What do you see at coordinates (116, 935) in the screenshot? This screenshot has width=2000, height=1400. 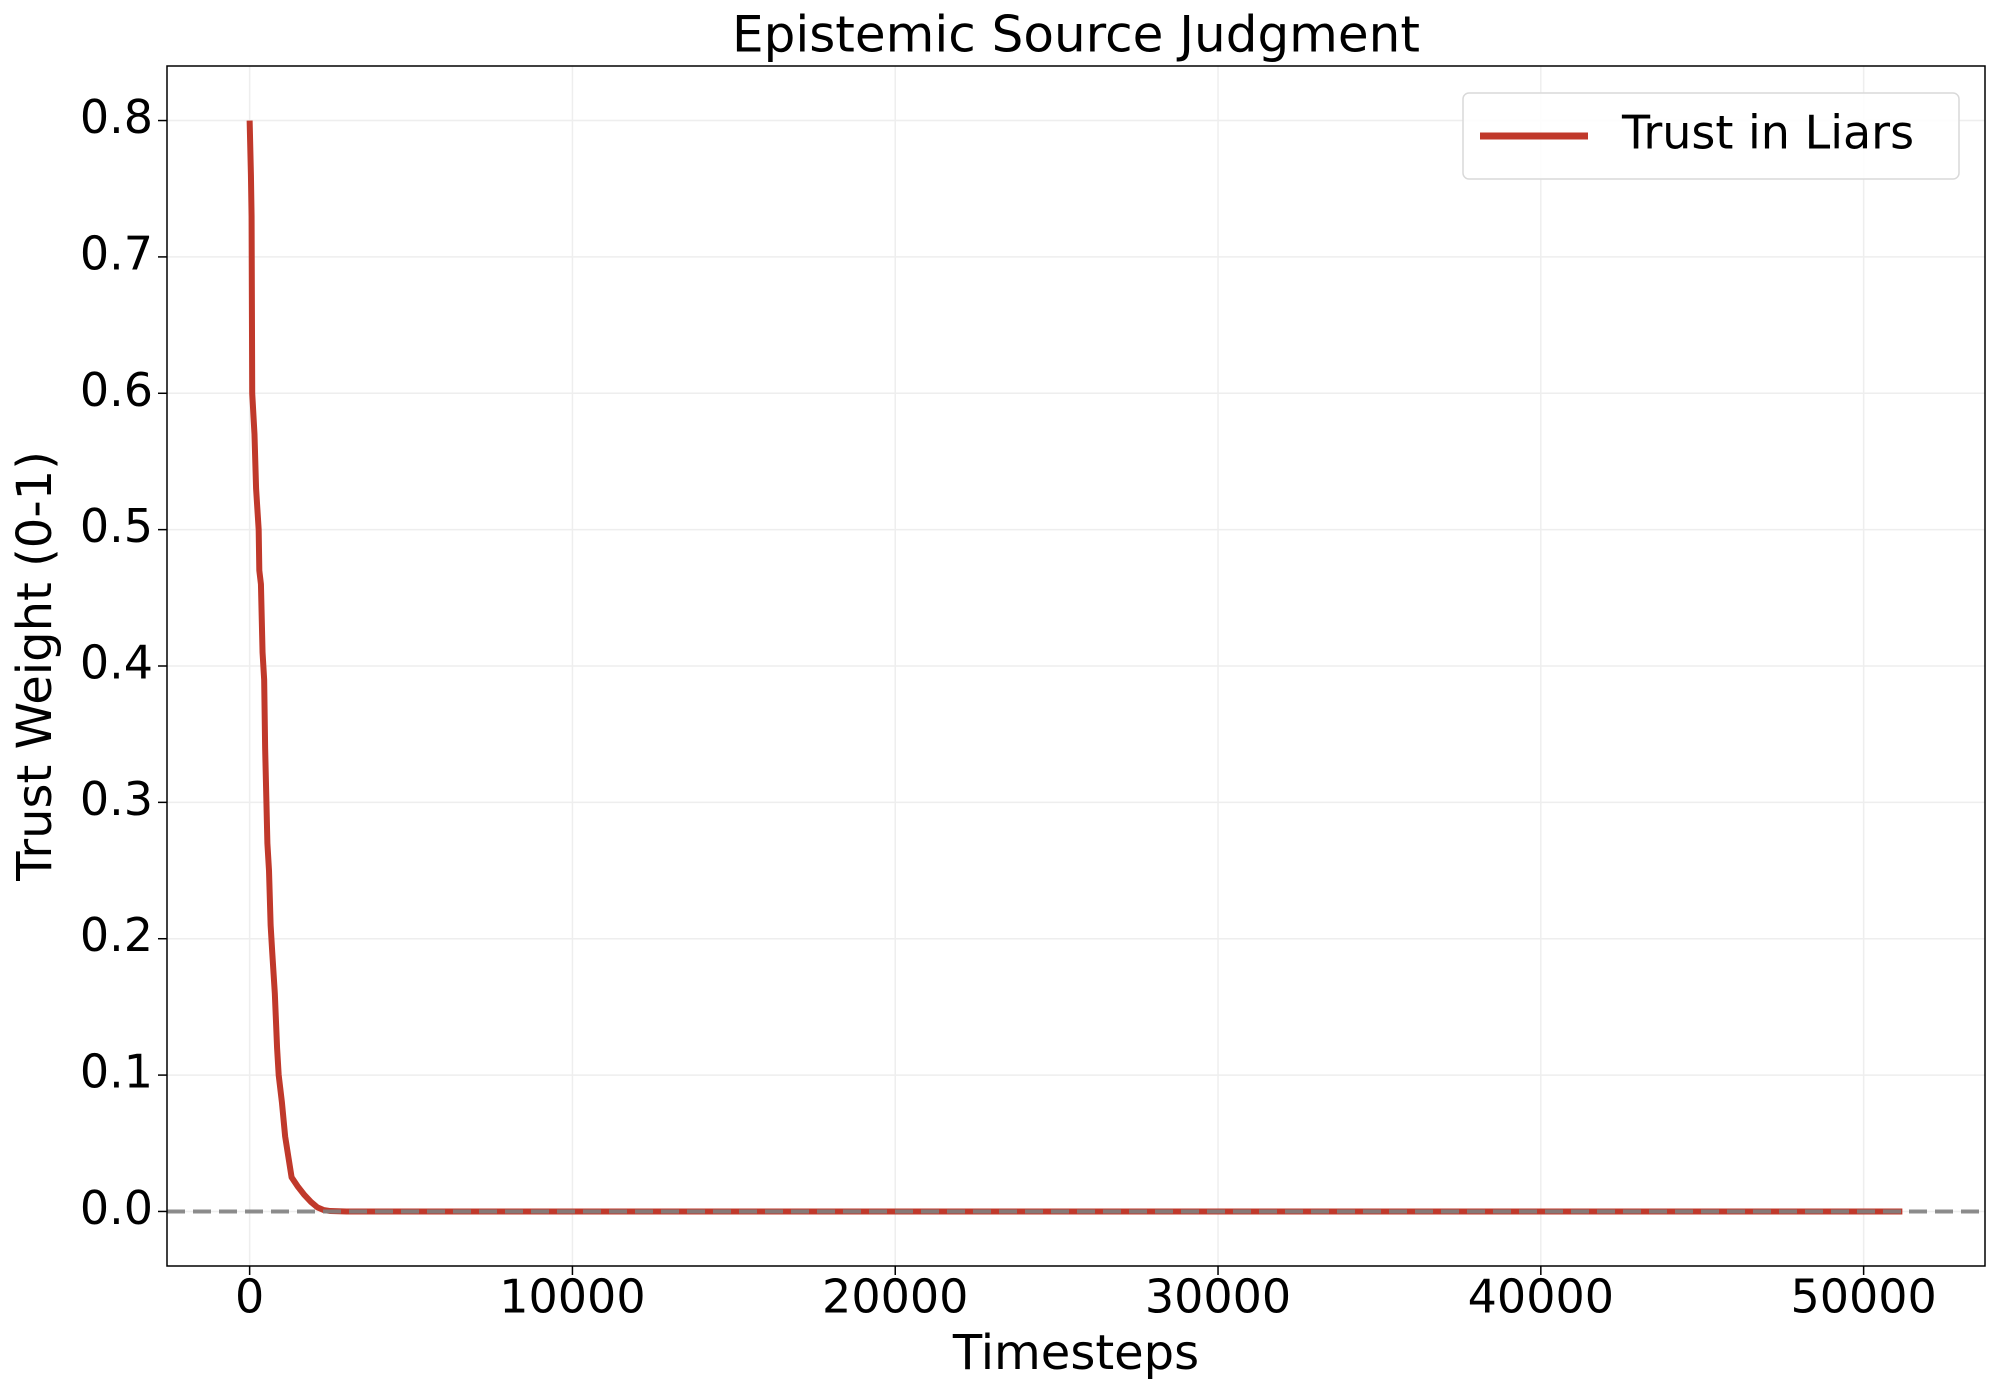 I see `y-tick-label: 0.2` at bounding box center [116, 935].